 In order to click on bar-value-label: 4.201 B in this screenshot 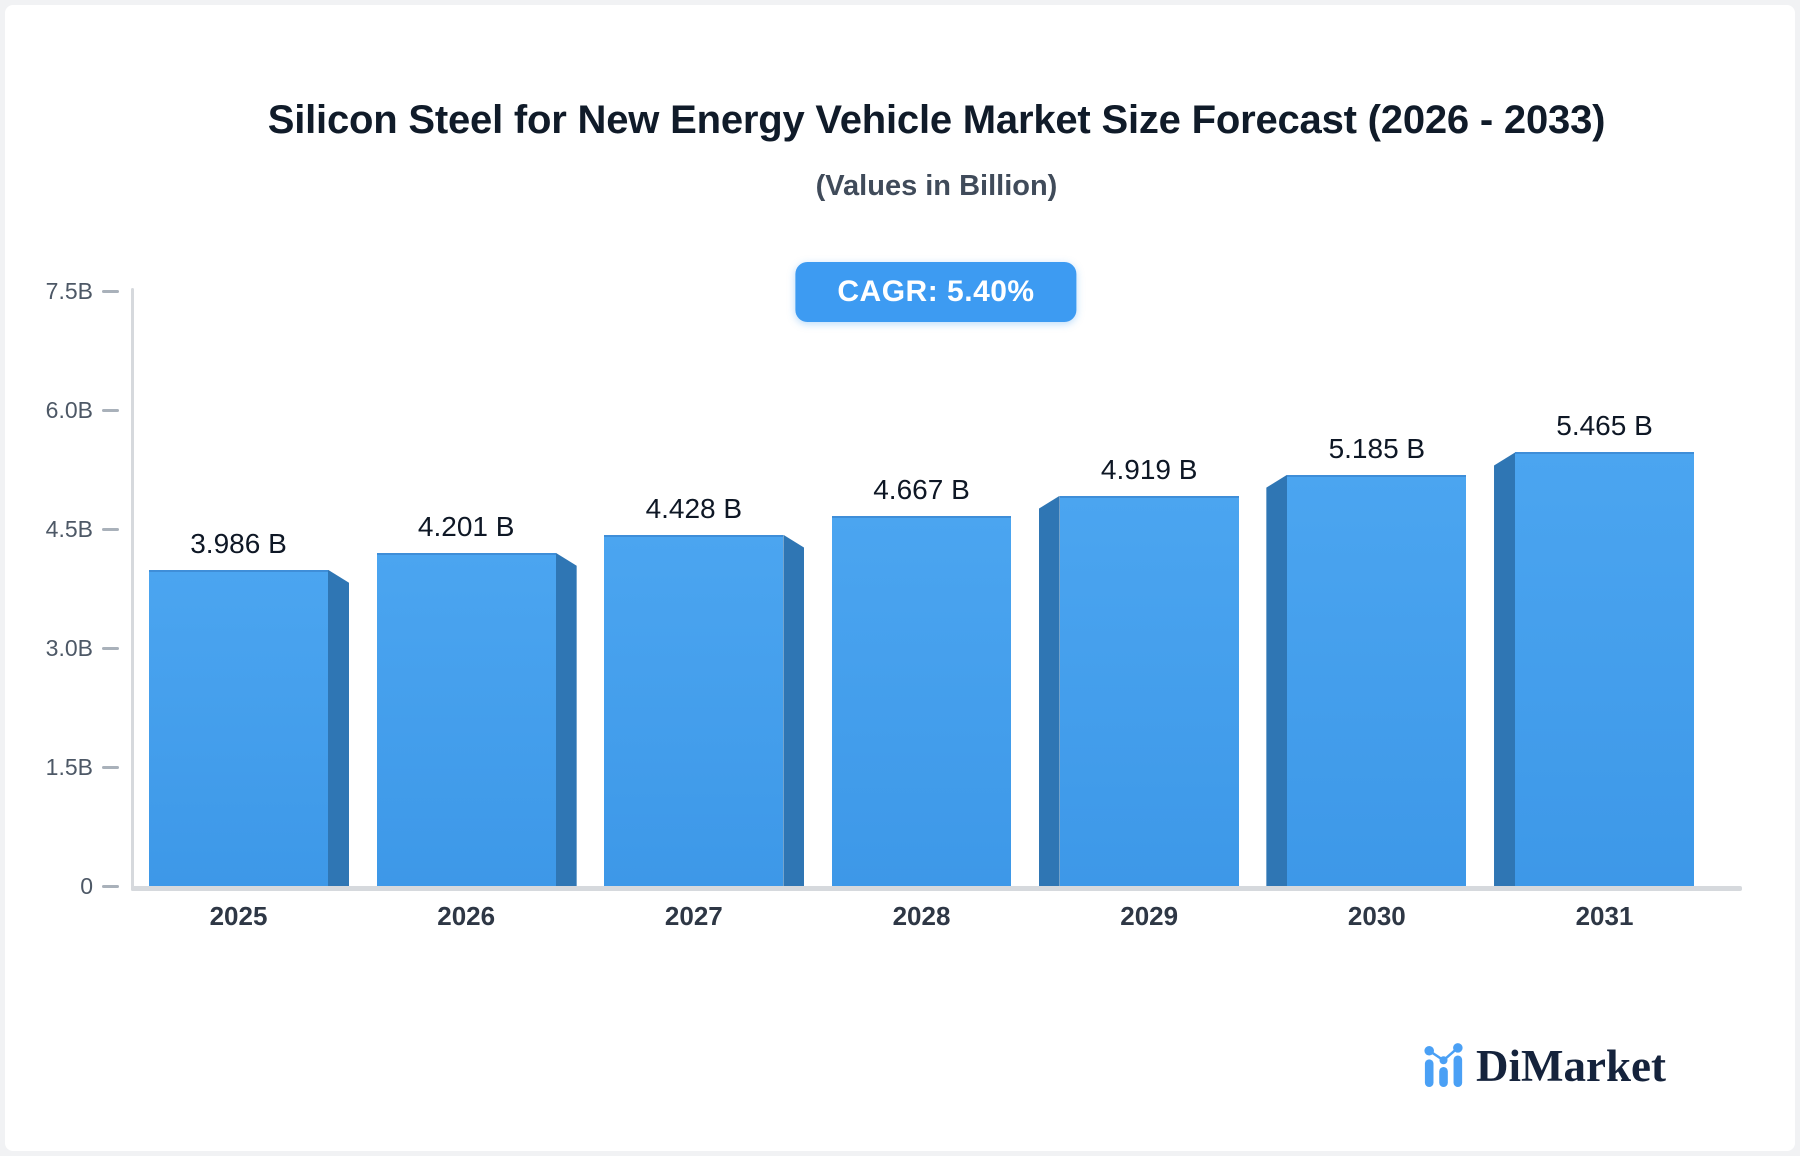, I will do `click(466, 526)`.